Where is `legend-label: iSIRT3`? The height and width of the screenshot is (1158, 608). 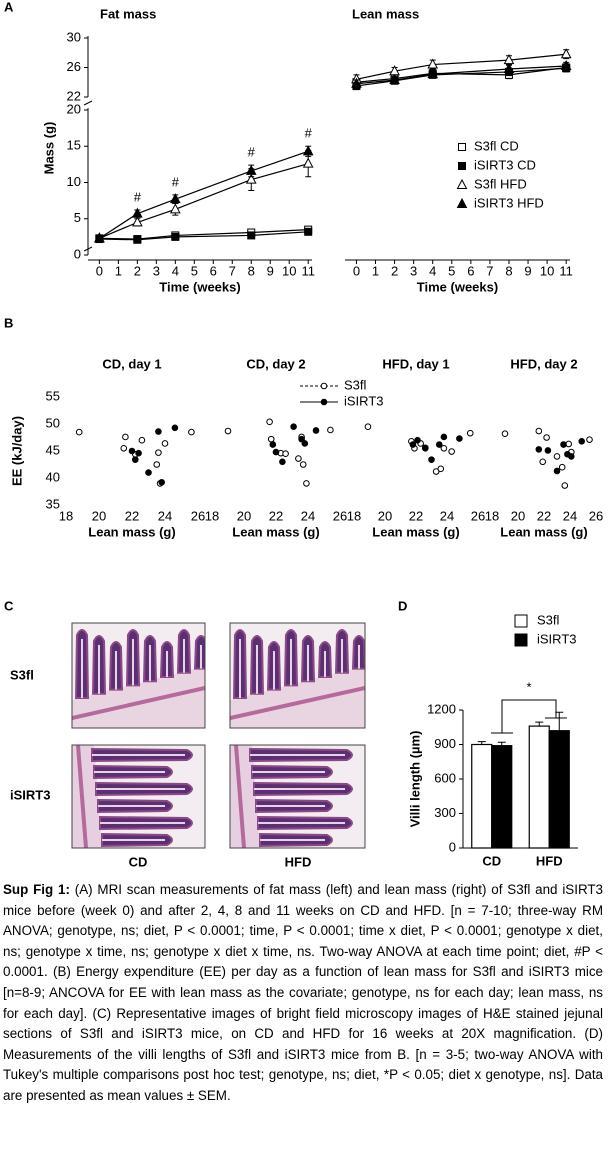
legend-label: iSIRT3 is located at coordinates (364, 400).